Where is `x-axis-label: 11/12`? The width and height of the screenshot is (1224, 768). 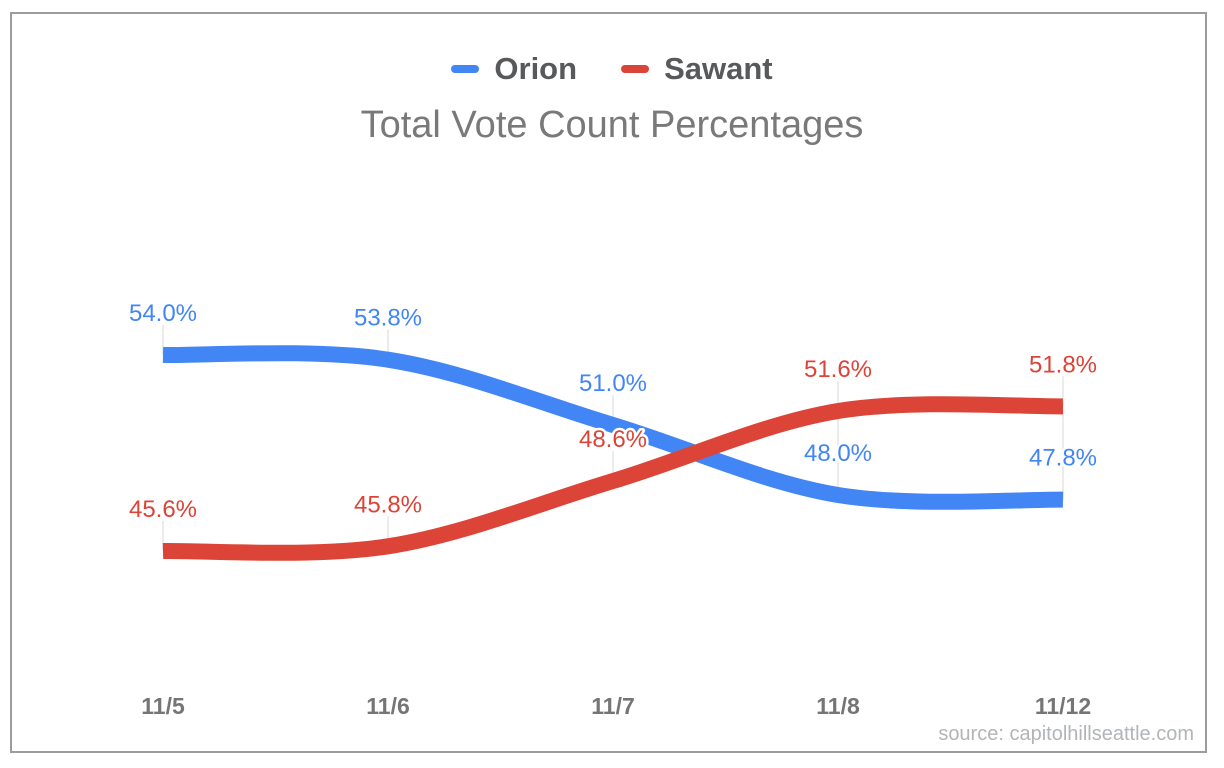
x-axis-label: 11/12 is located at coordinates (1063, 706).